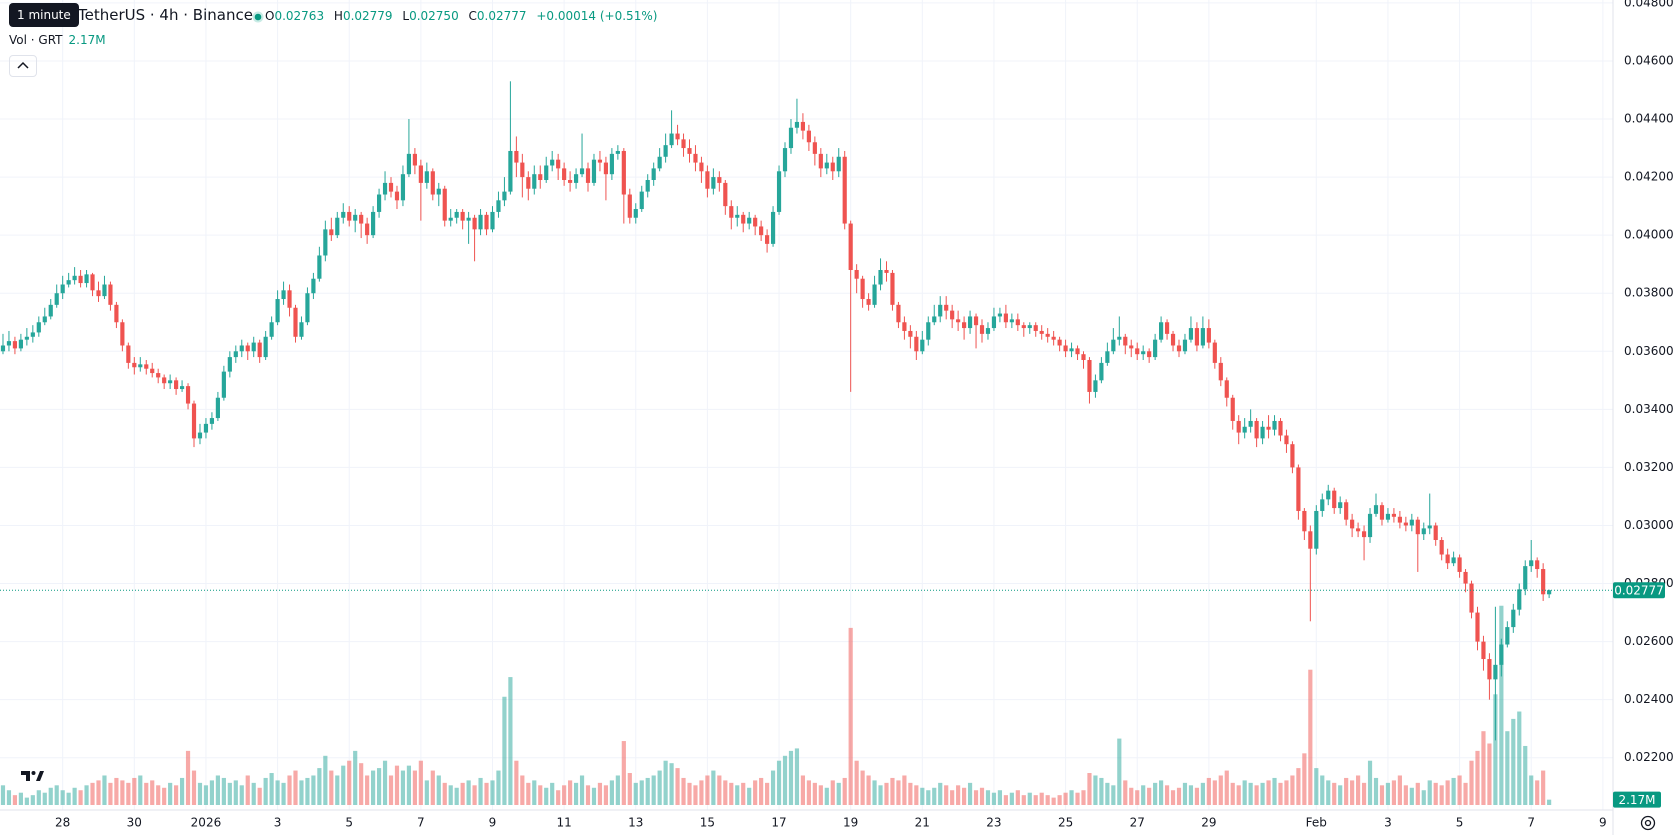  What do you see at coordinates (1649, 293) in the screenshot?
I see `y-tick-label: 0.03800` at bounding box center [1649, 293].